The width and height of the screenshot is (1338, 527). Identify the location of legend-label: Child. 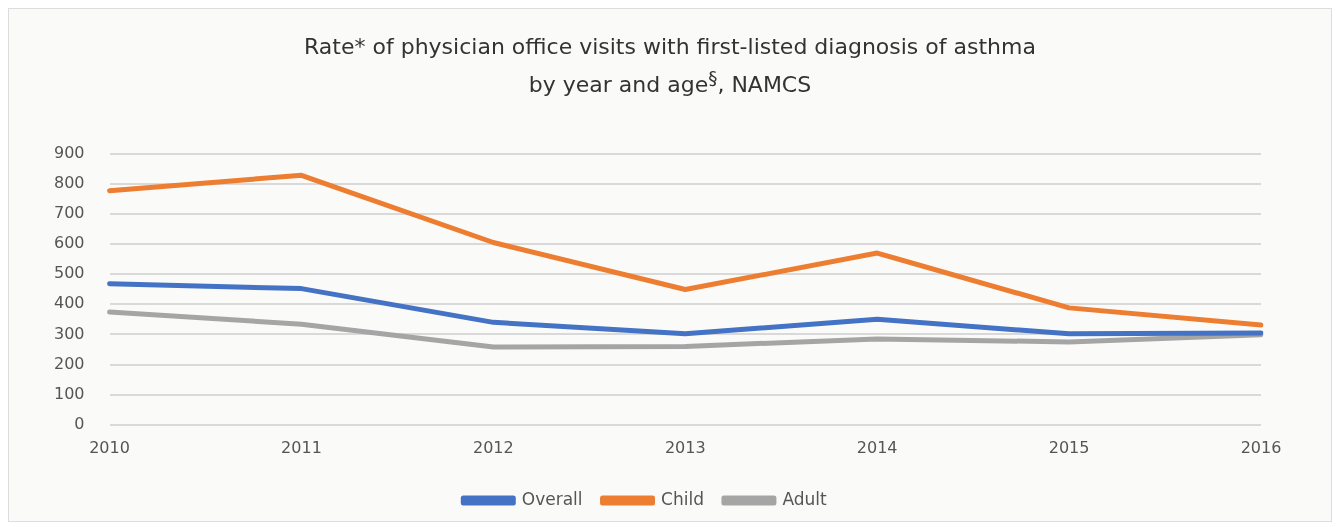
(682, 498).